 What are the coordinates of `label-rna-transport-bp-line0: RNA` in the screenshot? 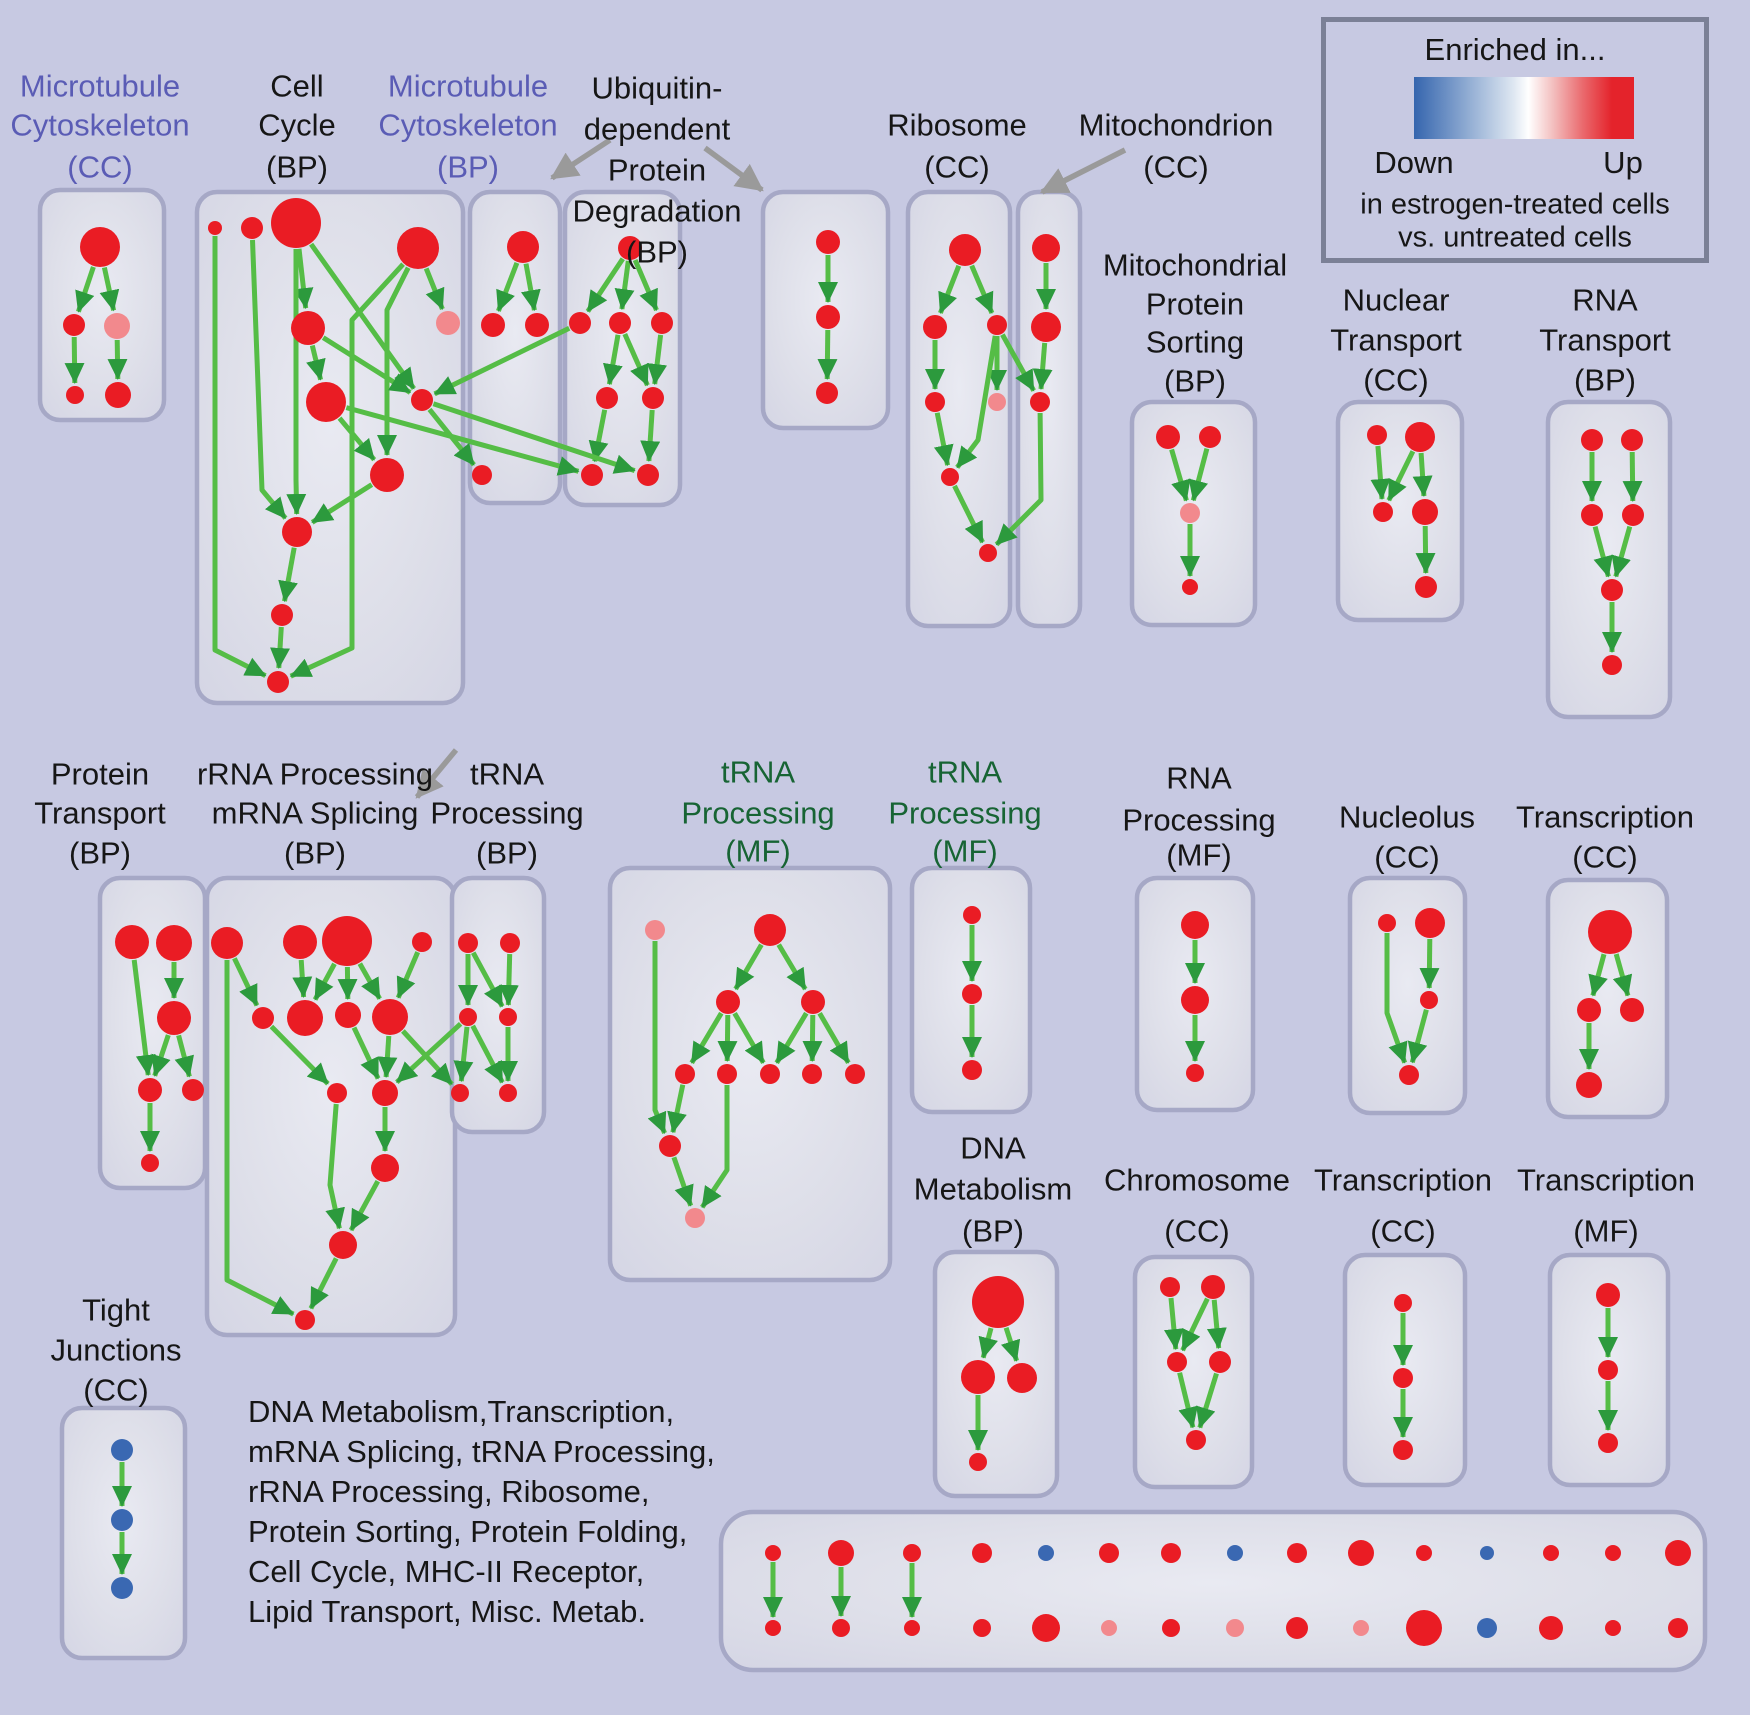 It's located at (1605, 300).